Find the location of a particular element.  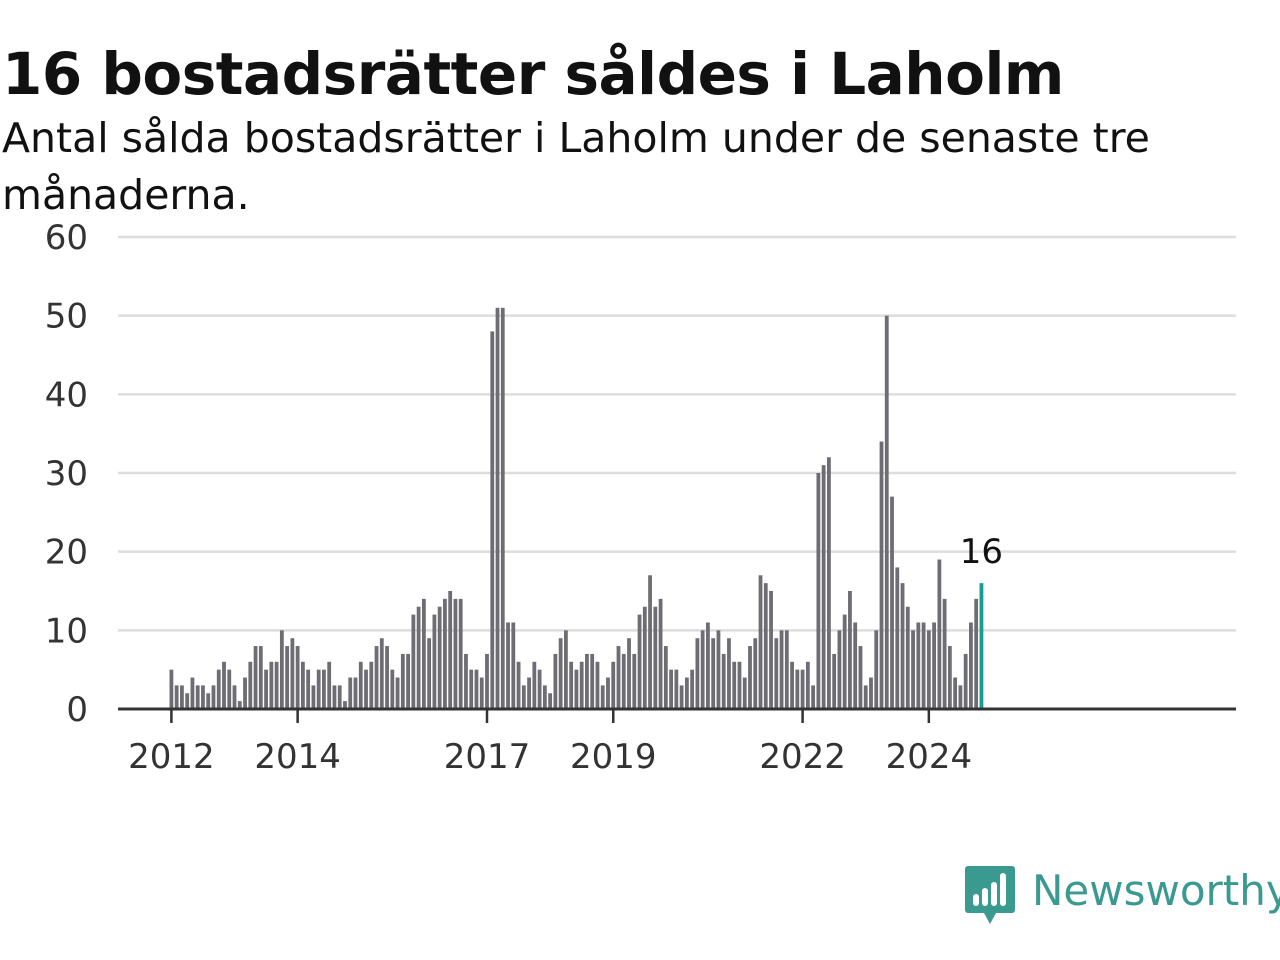

highlight-value-label: 16 is located at coordinates (981, 552).